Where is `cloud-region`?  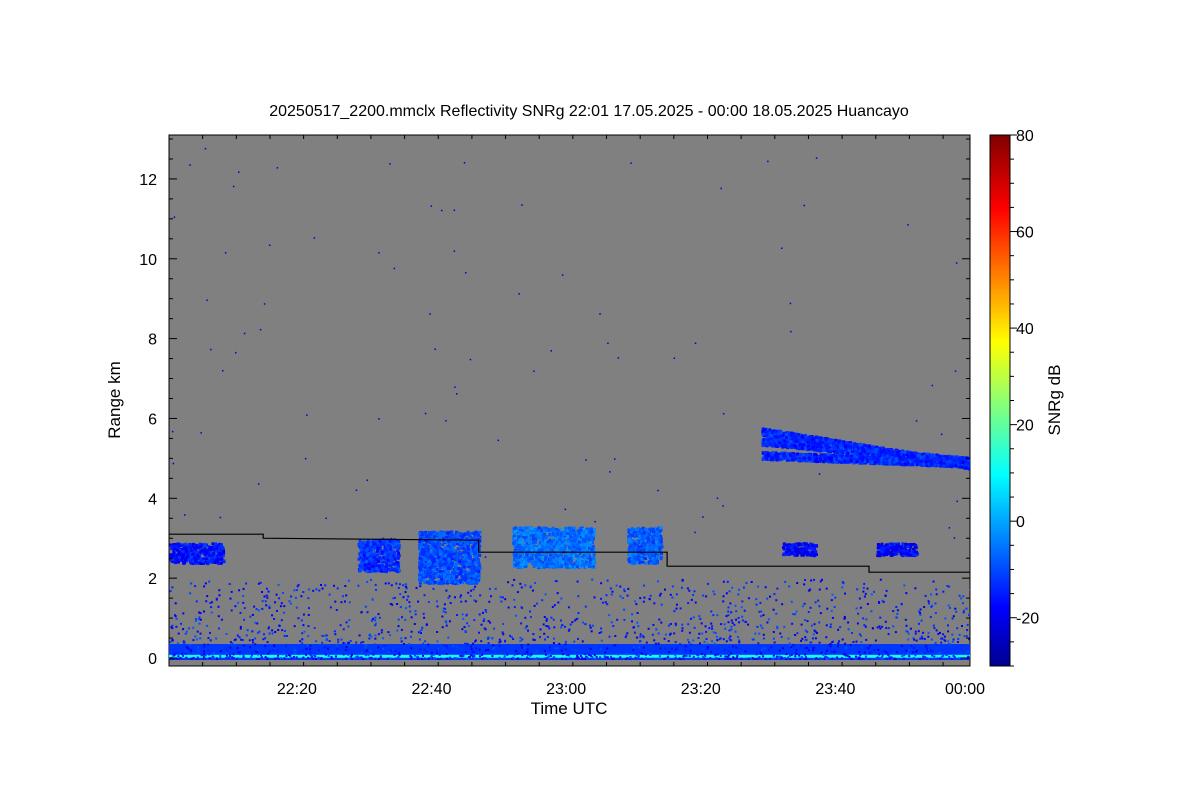
cloud-region is located at coordinates (197, 554).